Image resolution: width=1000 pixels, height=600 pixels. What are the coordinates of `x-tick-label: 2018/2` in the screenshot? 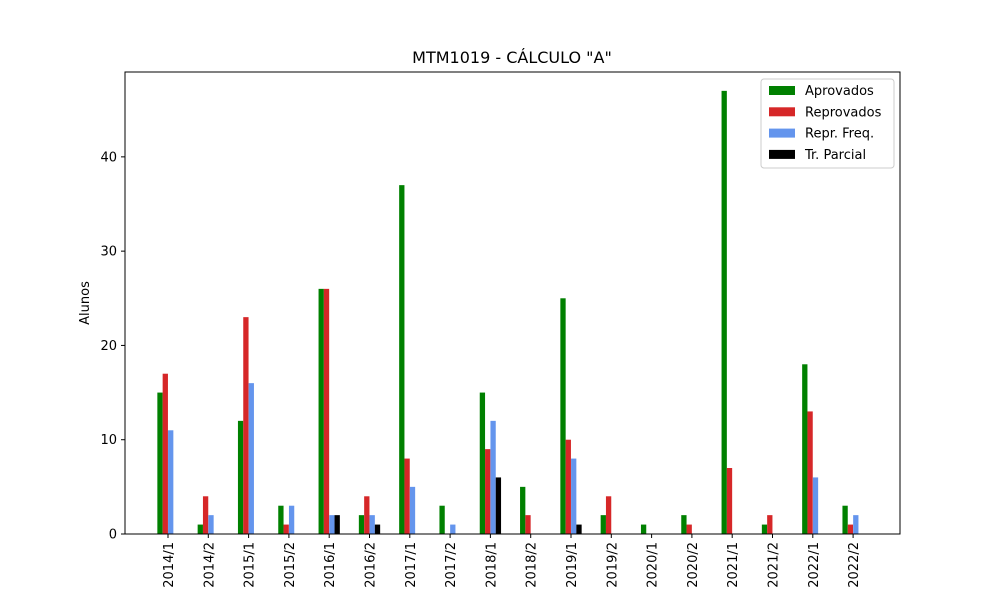 It's located at (532, 565).